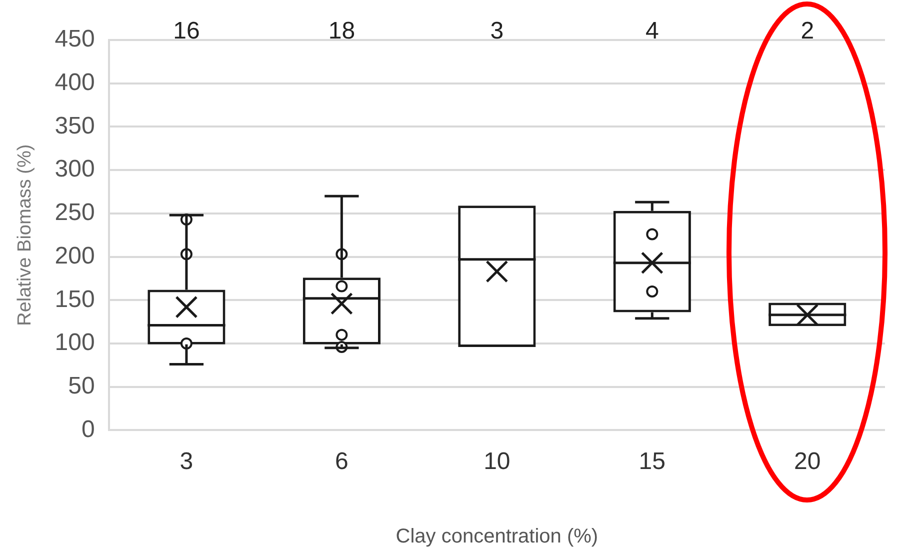 This screenshot has height=559, width=911. I want to click on annotation: 4, so click(652, 31).